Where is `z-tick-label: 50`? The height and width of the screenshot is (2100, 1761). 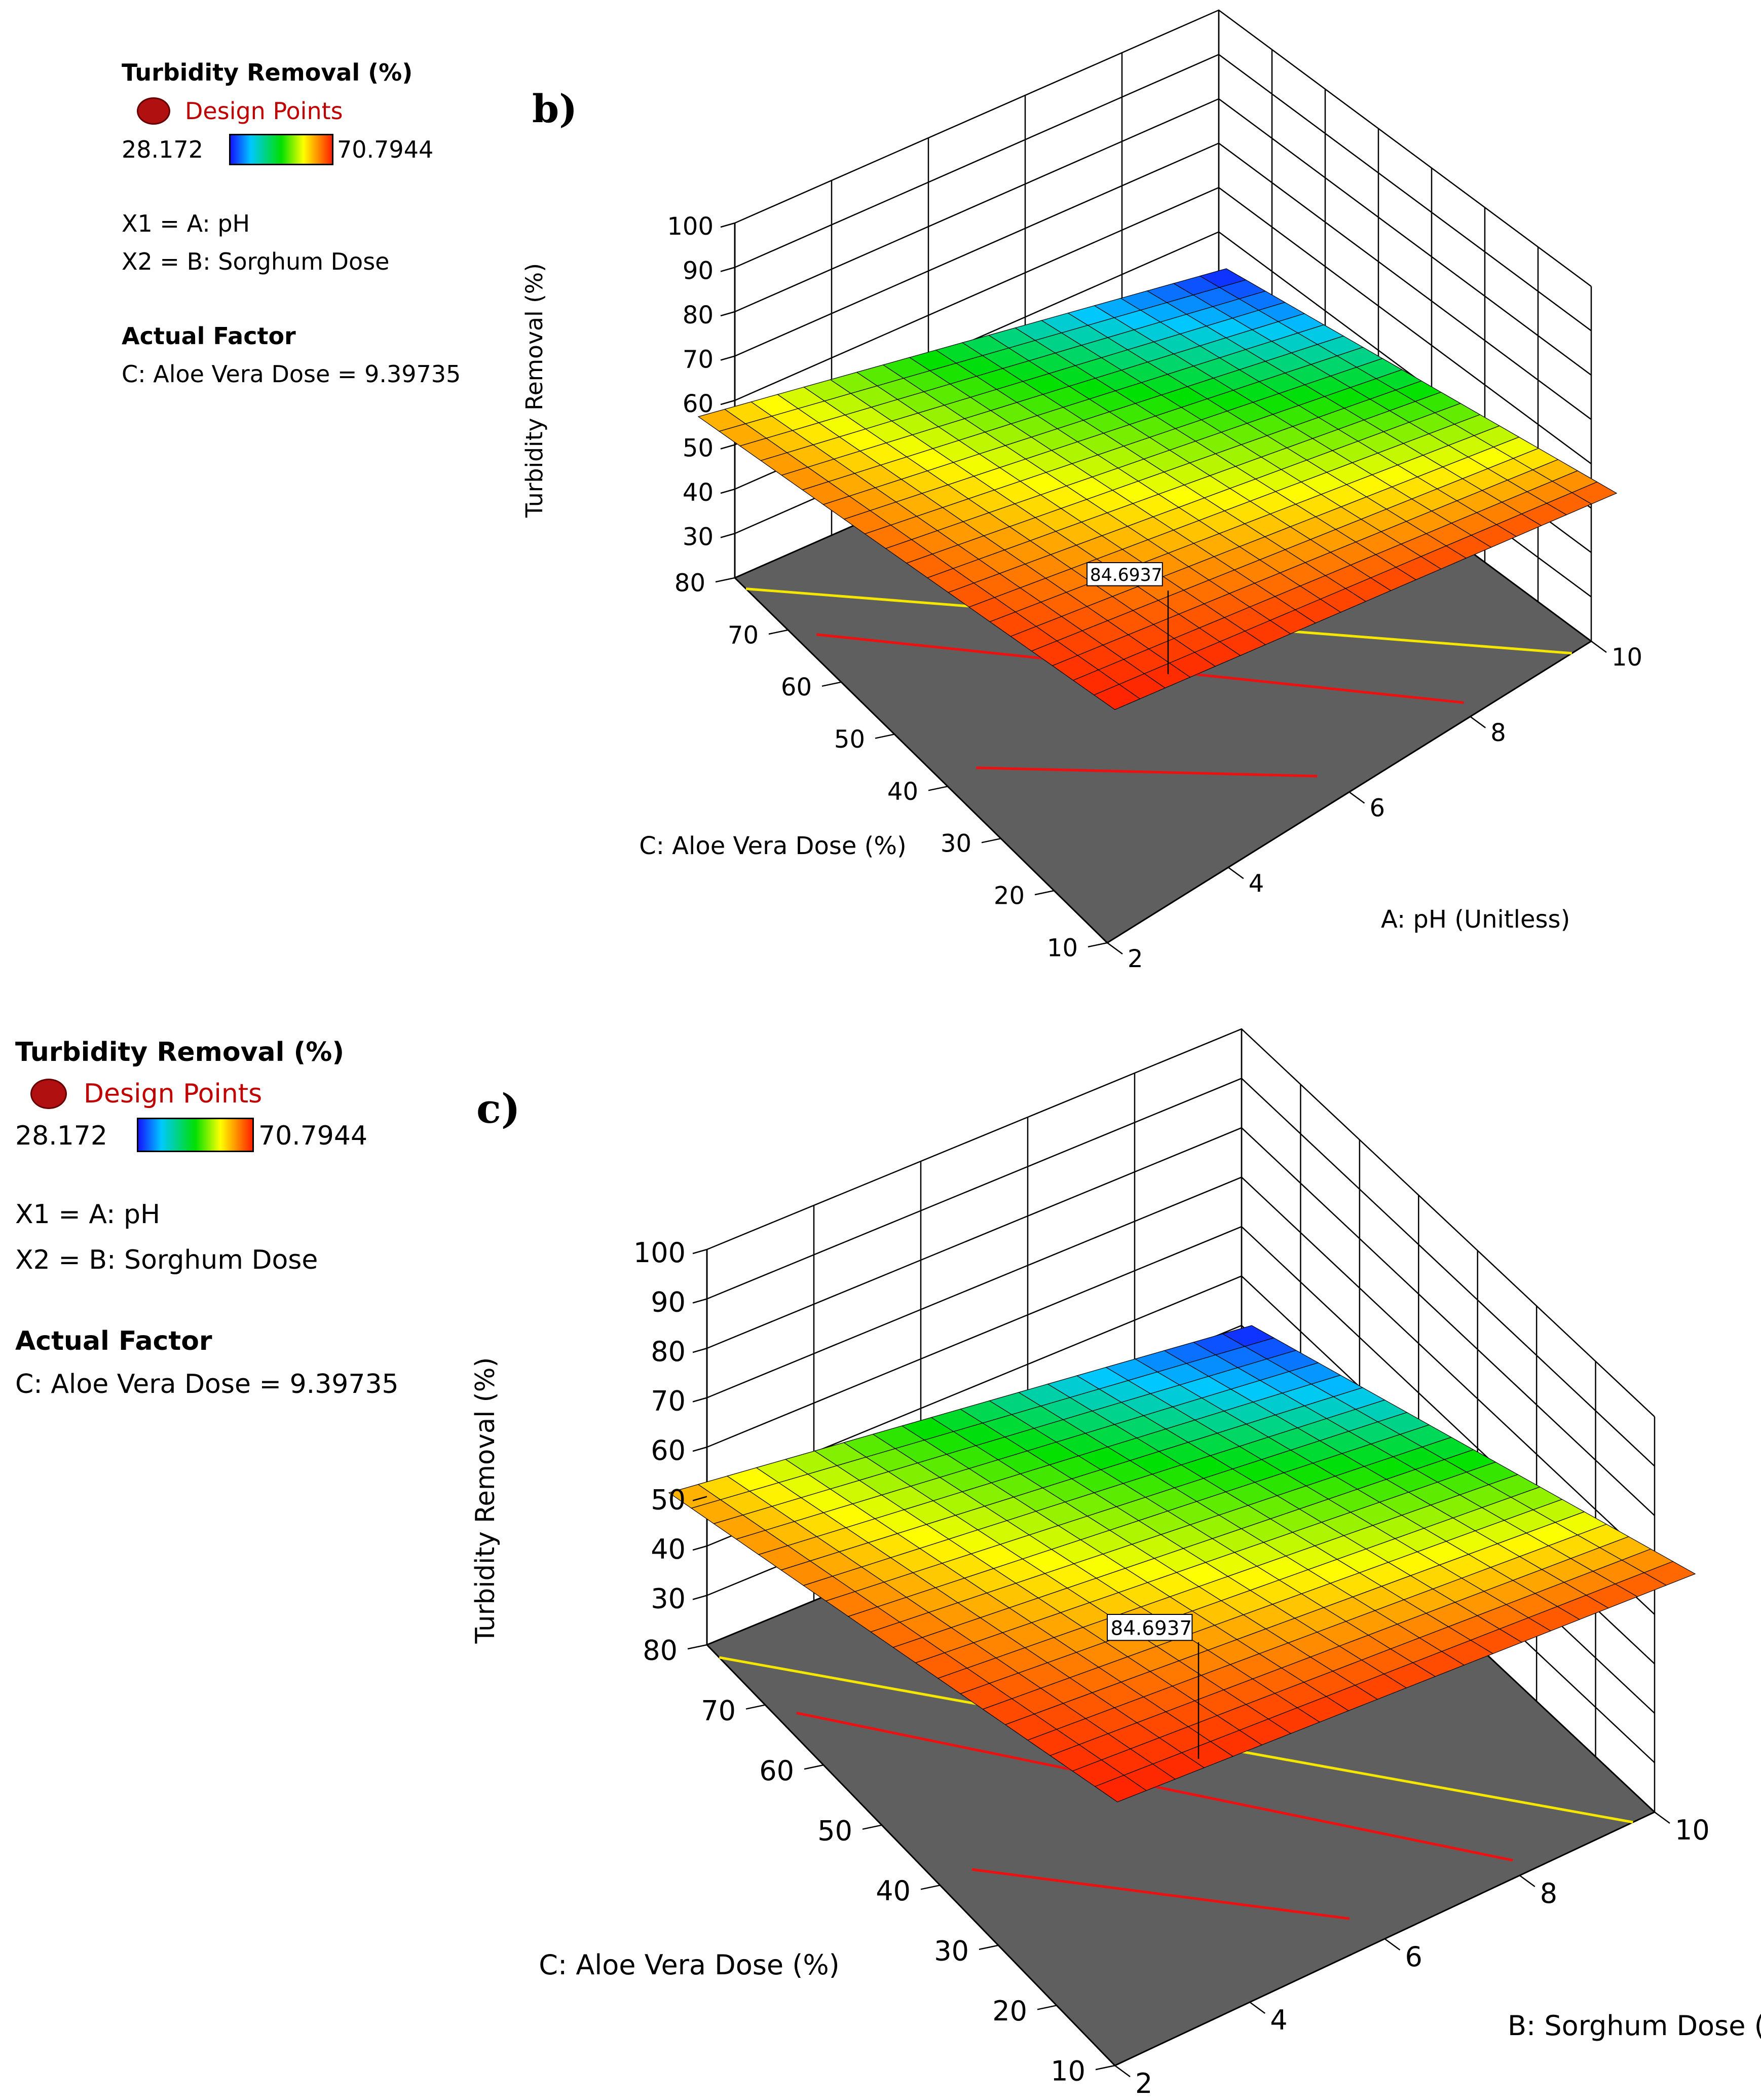
z-tick-label: 50 is located at coordinates (669, 1500).